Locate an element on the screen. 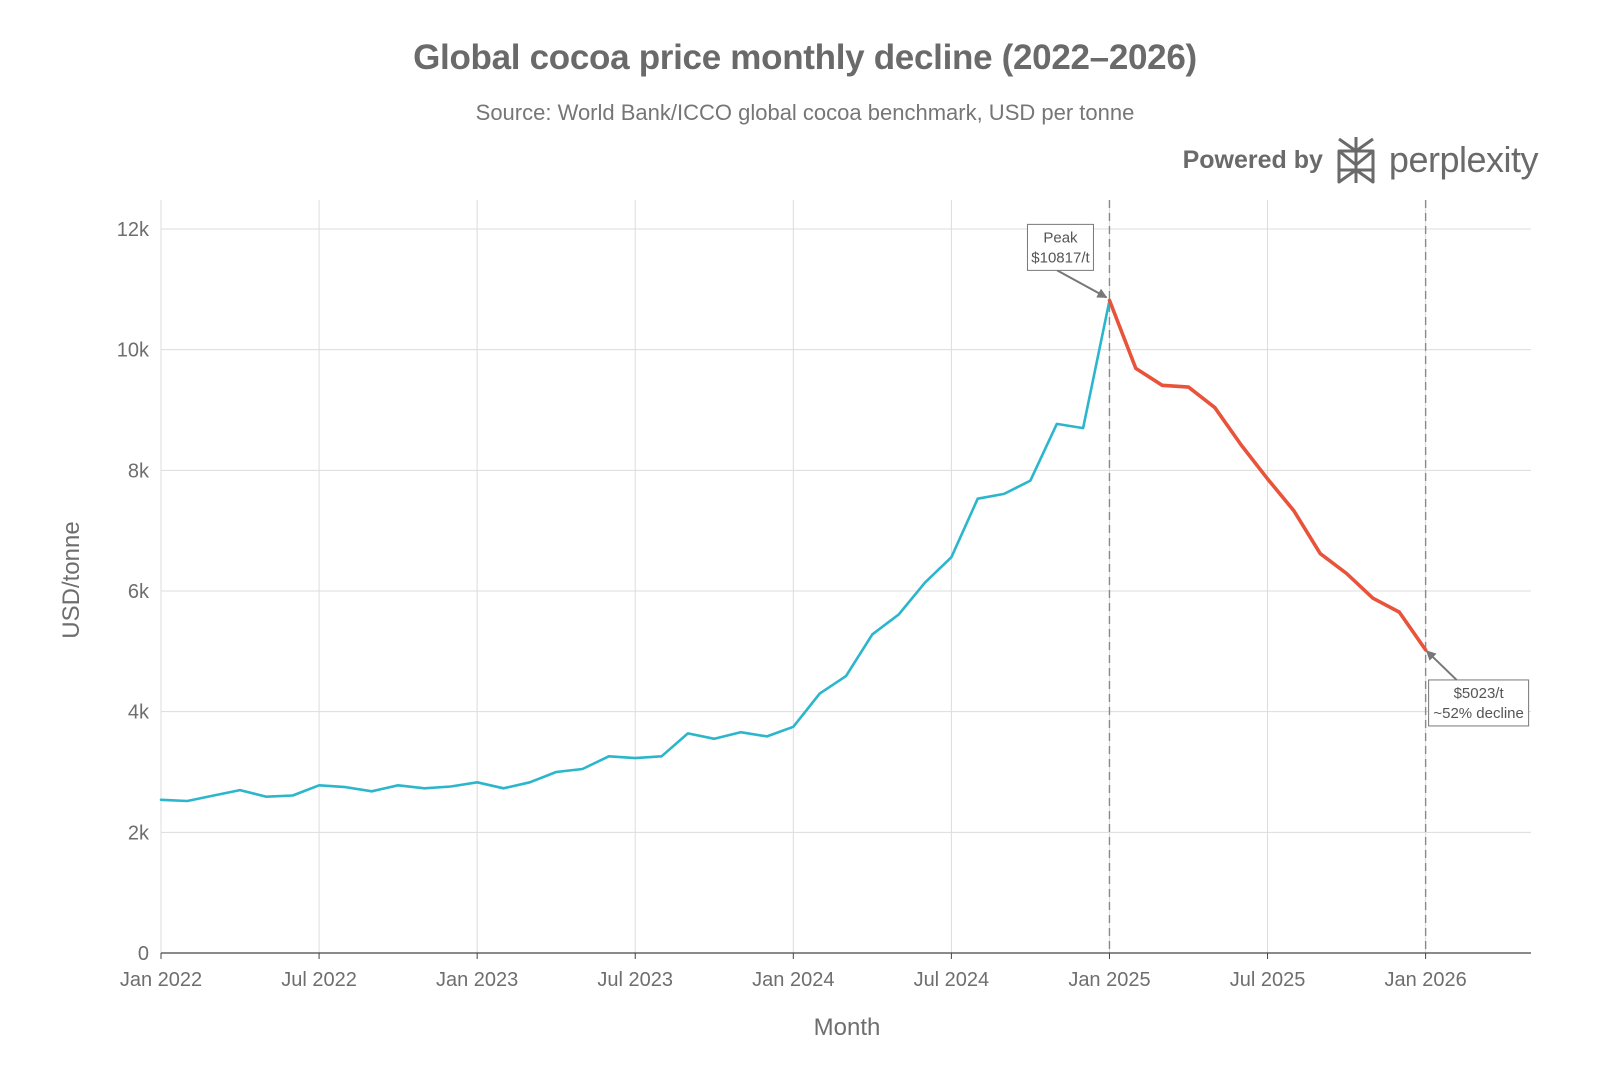  annotation-text: ~52% decline is located at coordinates (1478, 713).